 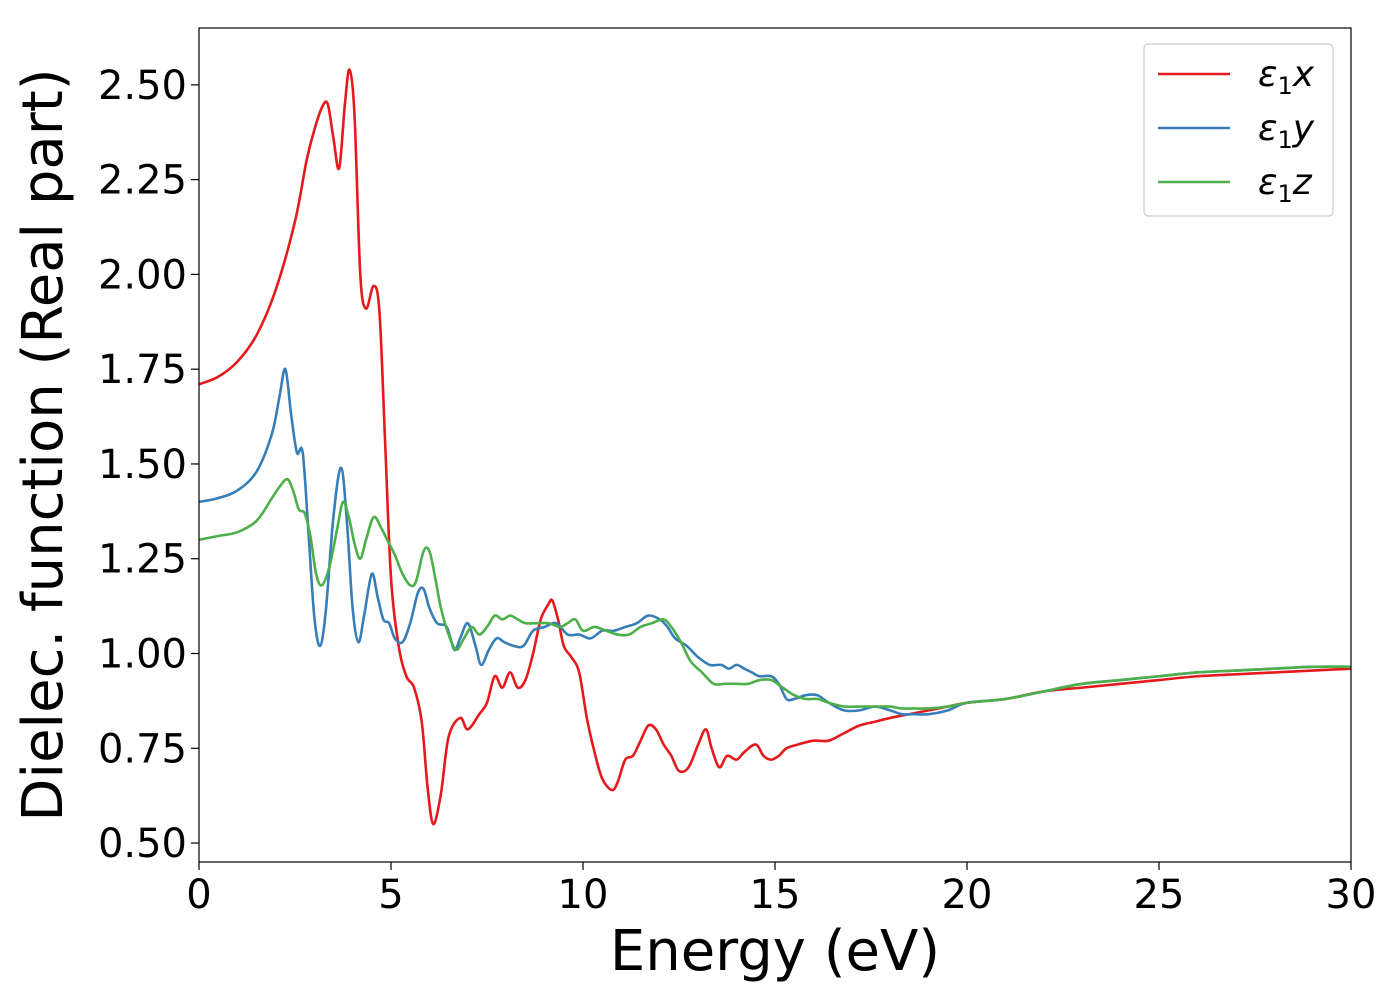 I want to click on legend-label: ε1y, so click(x=1286, y=131).